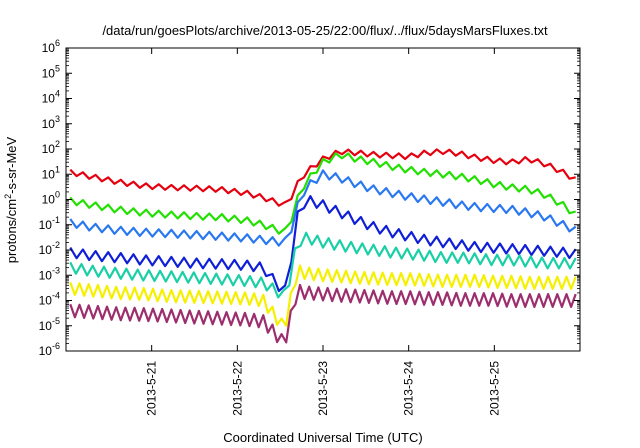 Image resolution: width=640 pixels, height=448 pixels. I want to click on y-tick-label: 10⁻⁶, so click(49, 349).